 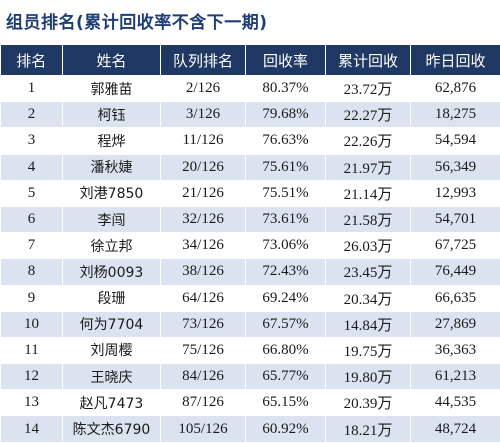 I want to click on table-cell: 38/126, so click(x=203, y=272).